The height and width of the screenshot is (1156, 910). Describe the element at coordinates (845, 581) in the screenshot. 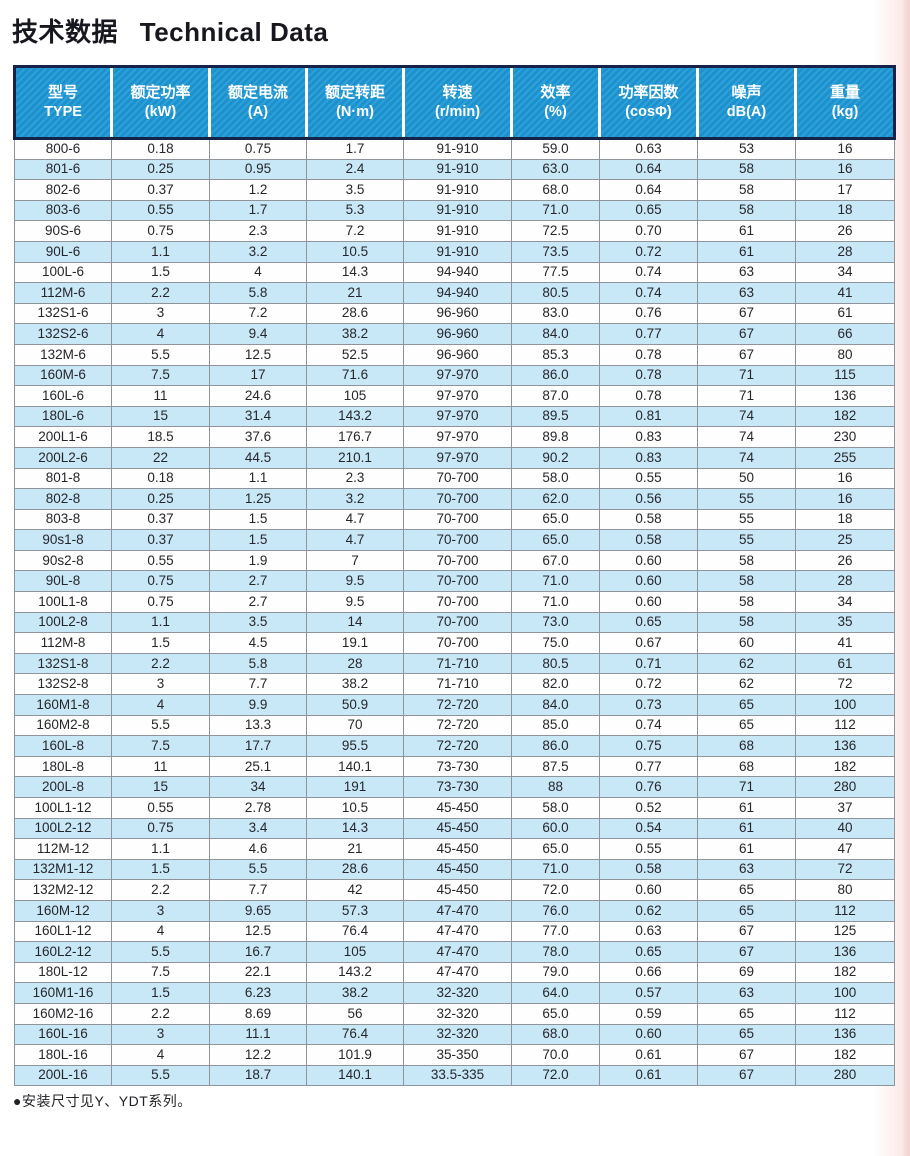

I see `value-cell: 28` at that location.